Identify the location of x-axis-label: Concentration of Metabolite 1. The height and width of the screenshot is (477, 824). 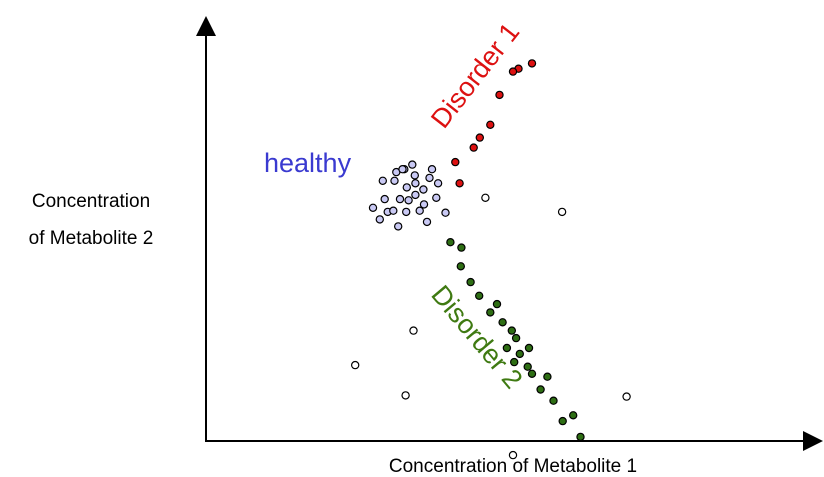
(513, 466).